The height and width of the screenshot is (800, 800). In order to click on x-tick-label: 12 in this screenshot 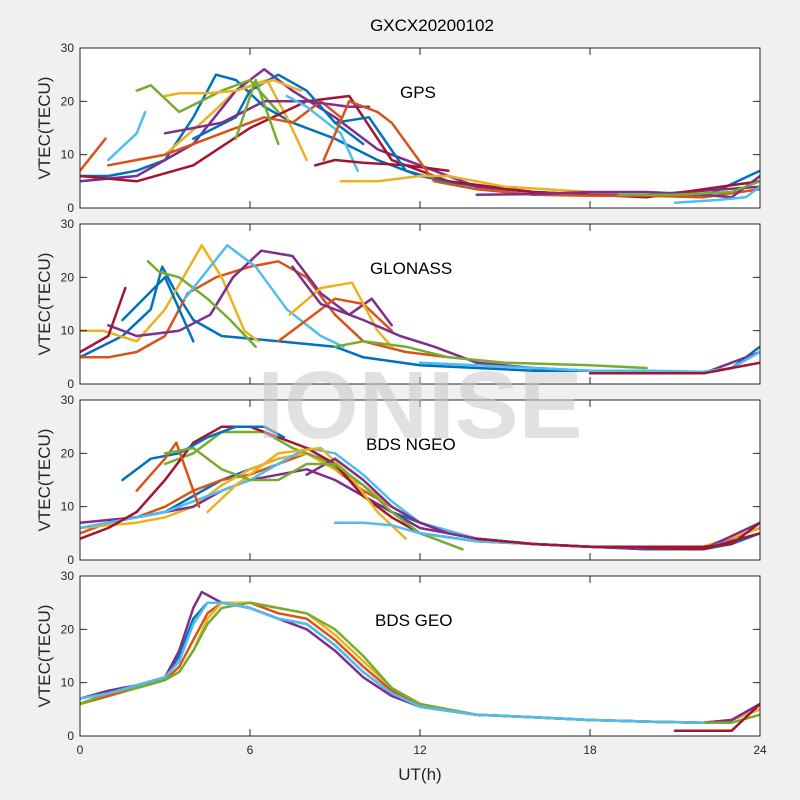, I will do `click(420, 750)`.